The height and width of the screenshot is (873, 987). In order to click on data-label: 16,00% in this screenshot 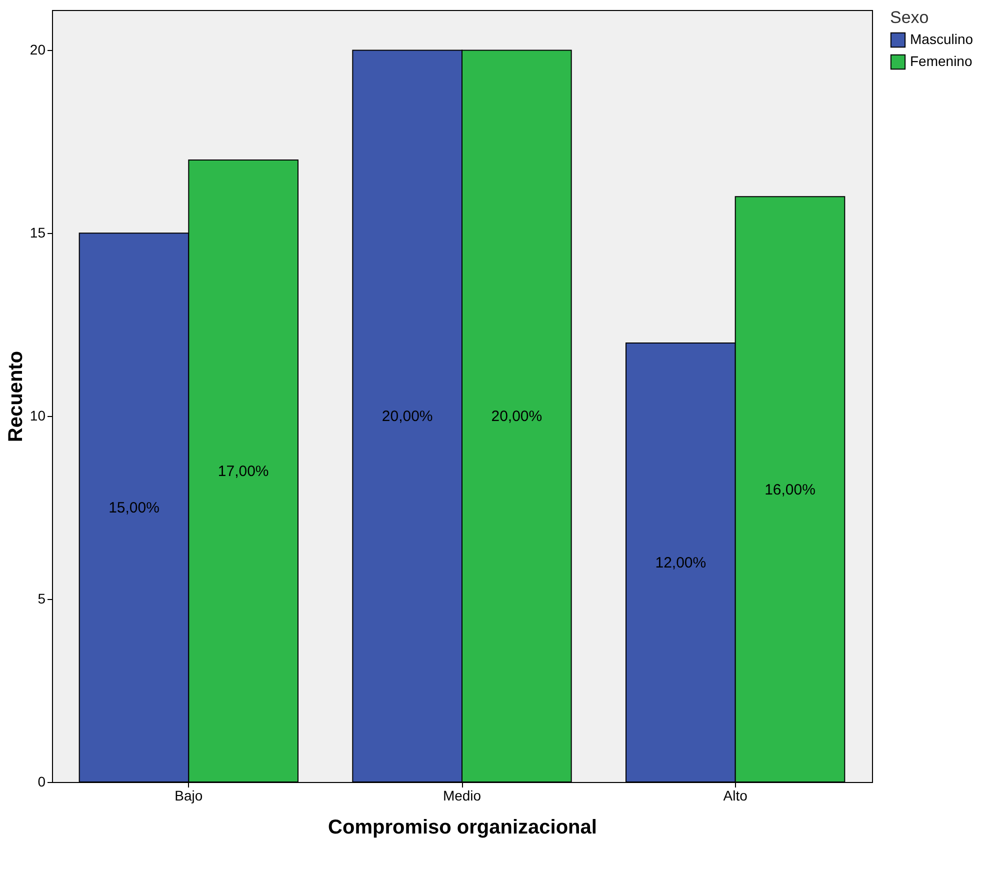, I will do `click(790, 489)`.